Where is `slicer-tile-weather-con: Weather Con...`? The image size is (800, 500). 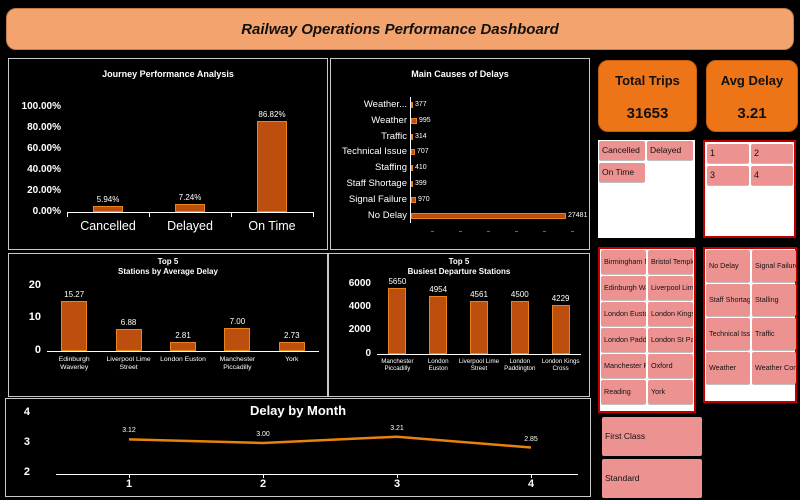 slicer-tile-weather-con: Weather Con... is located at coordinates (774, 368).